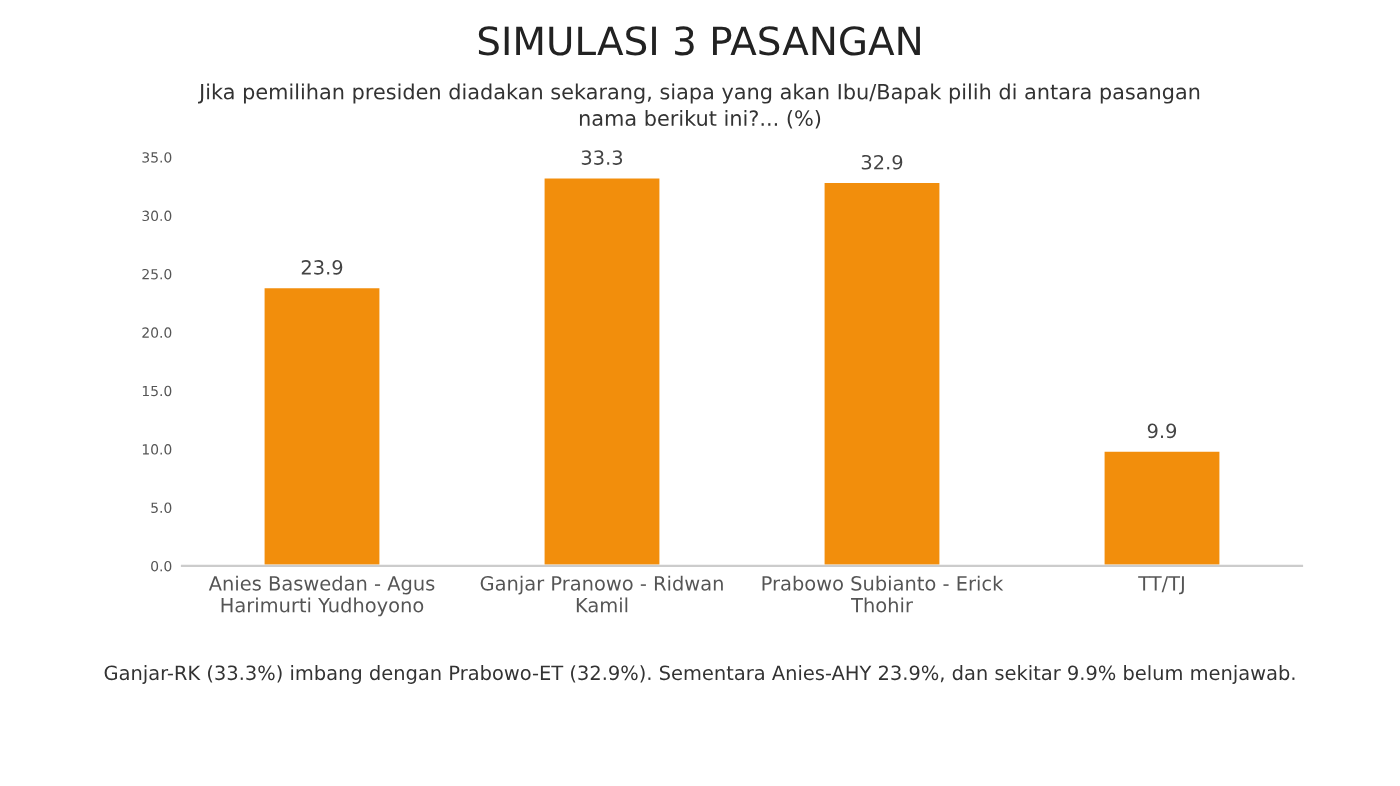 Image resolution: width=1400 pixels, height=786 pixels. Describe the element at coordinates (1162, 431) in the screenshot. I see `data-label: 9.9` at that location.